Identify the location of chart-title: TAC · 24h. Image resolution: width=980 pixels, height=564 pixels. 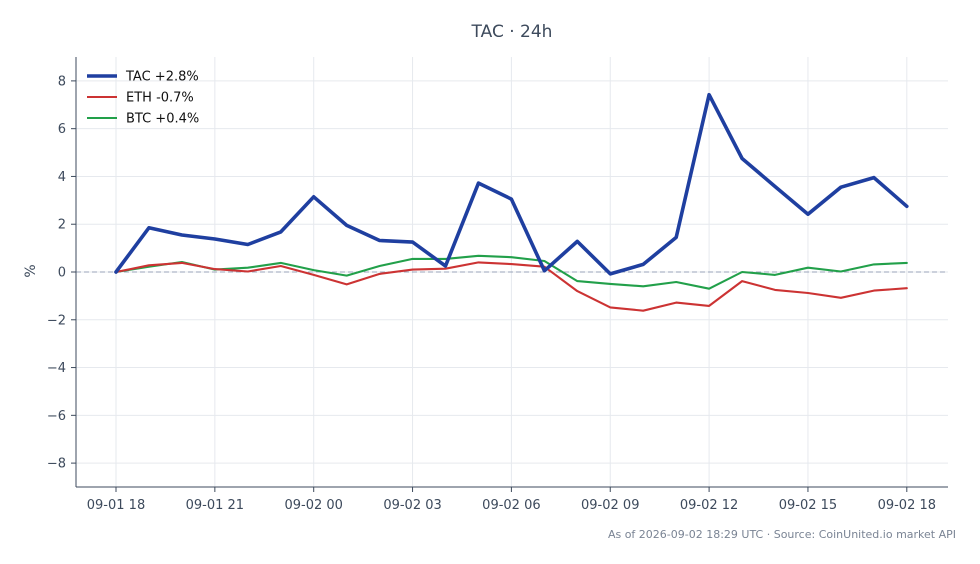
(512, 32).